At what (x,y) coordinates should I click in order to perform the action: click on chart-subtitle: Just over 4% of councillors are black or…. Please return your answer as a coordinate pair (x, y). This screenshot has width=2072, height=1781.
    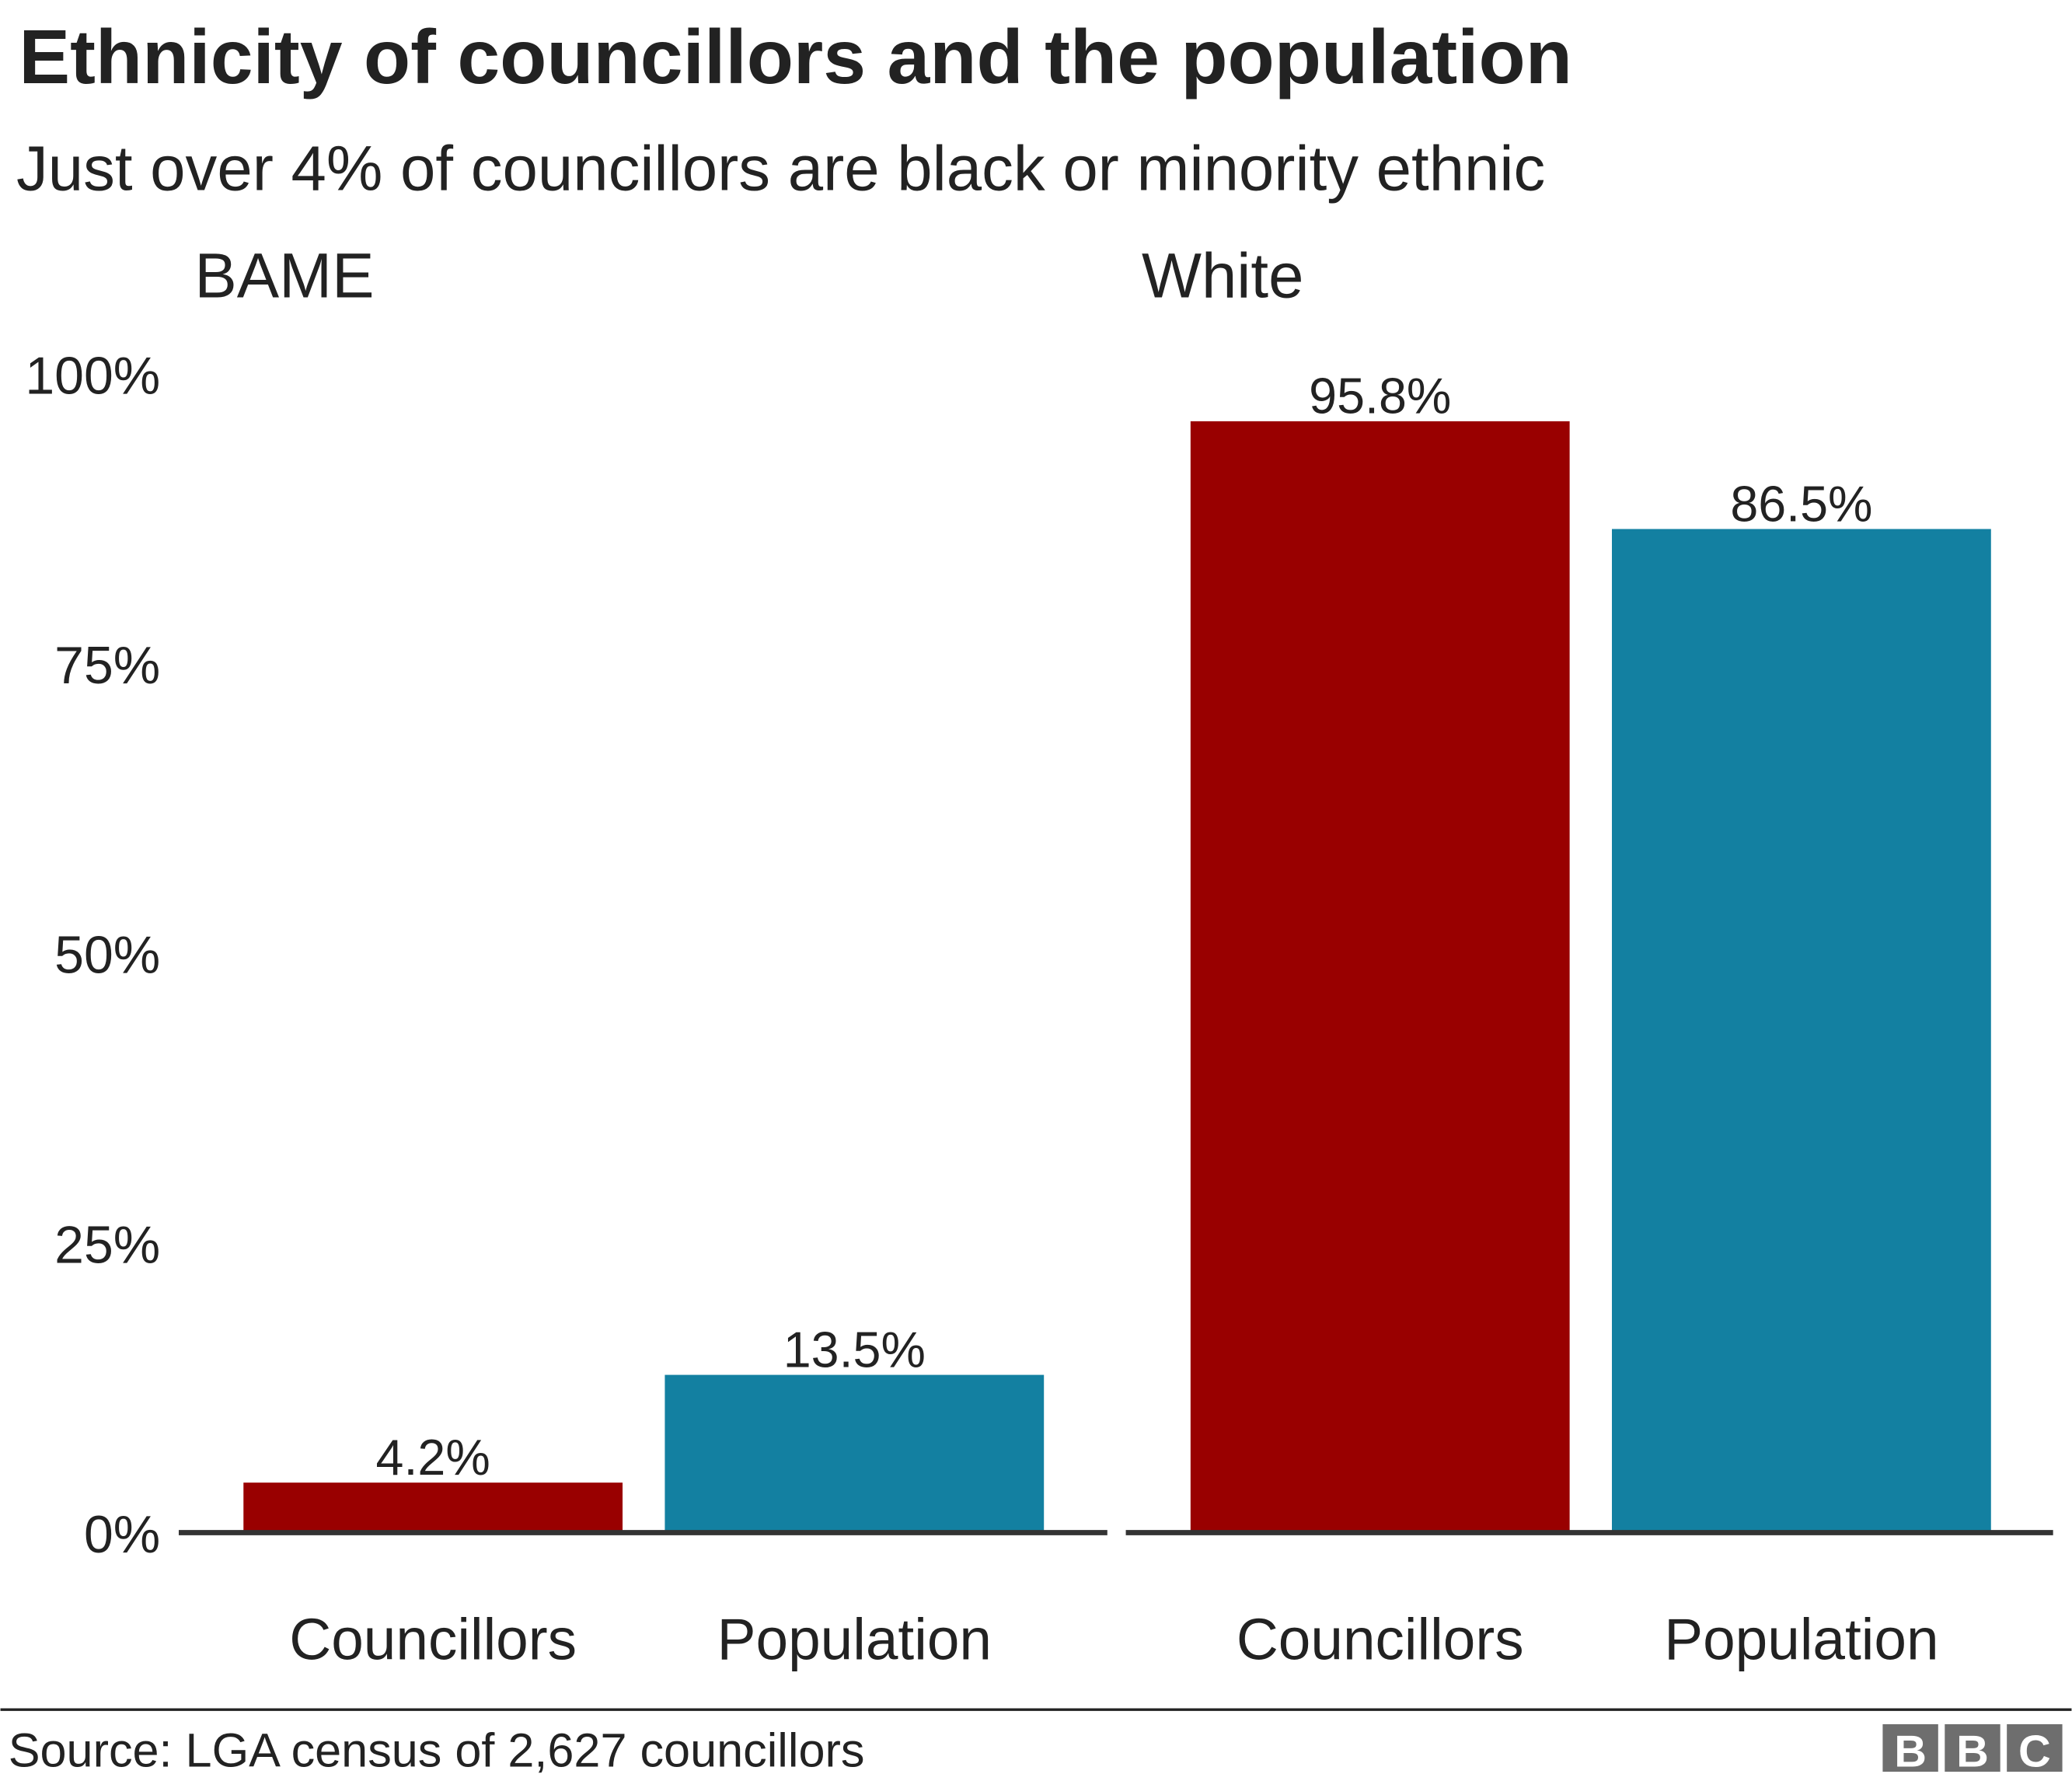
    Looking at the image, I should click on (780, 169).